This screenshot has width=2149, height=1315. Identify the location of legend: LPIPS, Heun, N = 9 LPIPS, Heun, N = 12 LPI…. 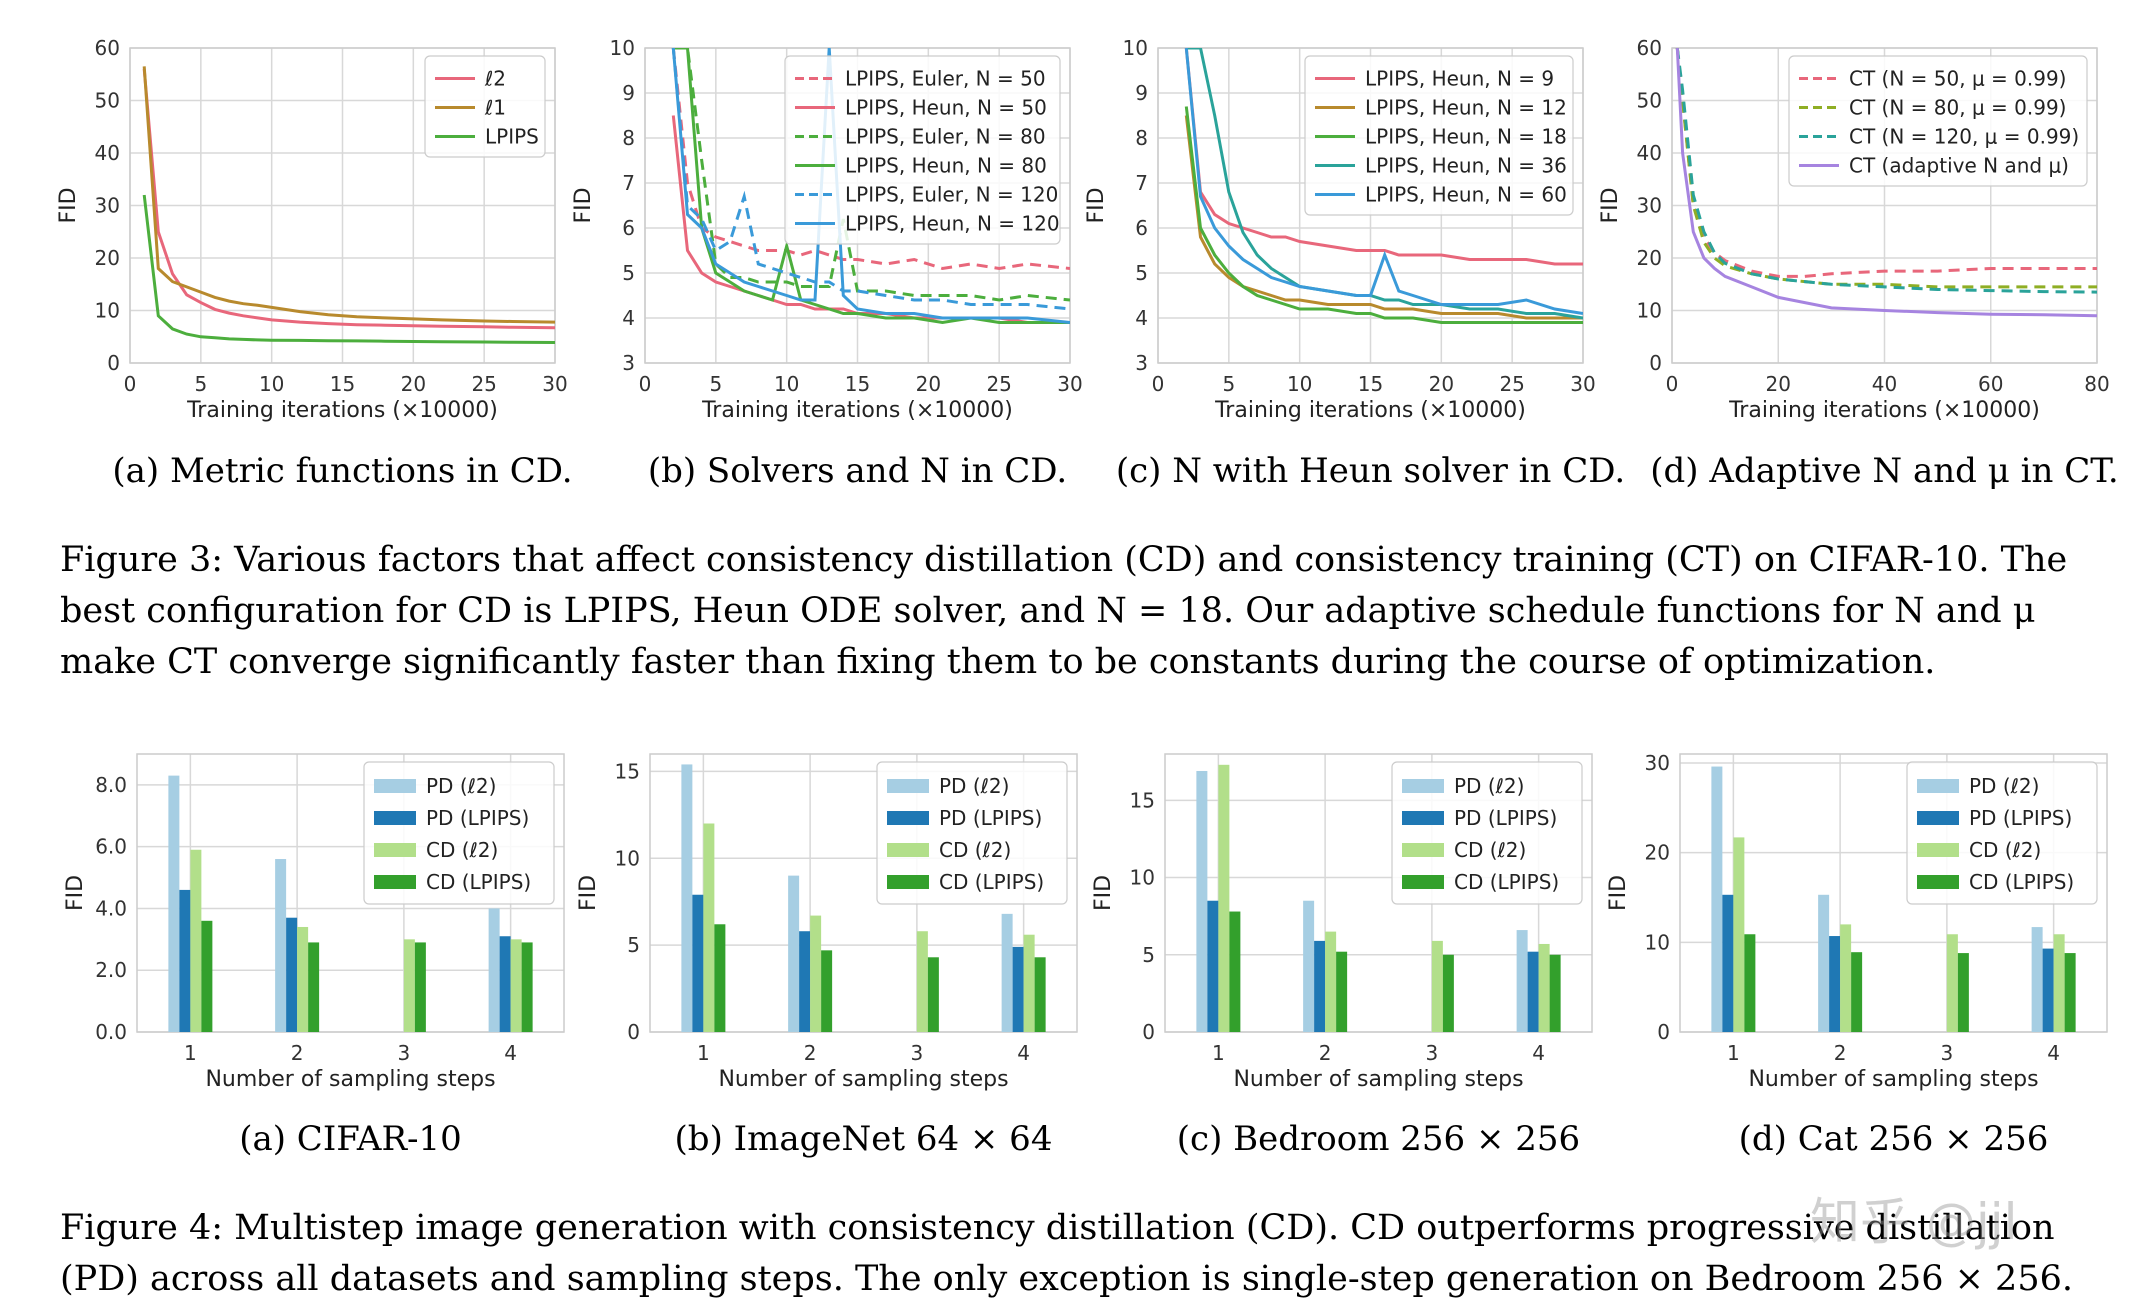
(1439, 135).